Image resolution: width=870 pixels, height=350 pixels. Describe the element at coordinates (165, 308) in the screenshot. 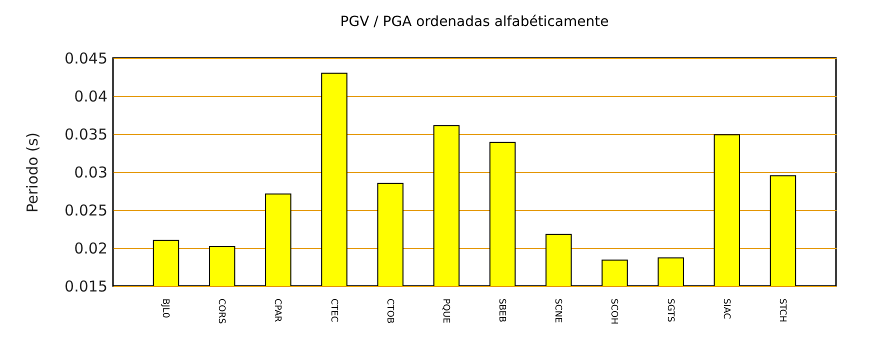

I see `x-tick-label: BJL0` at that location.